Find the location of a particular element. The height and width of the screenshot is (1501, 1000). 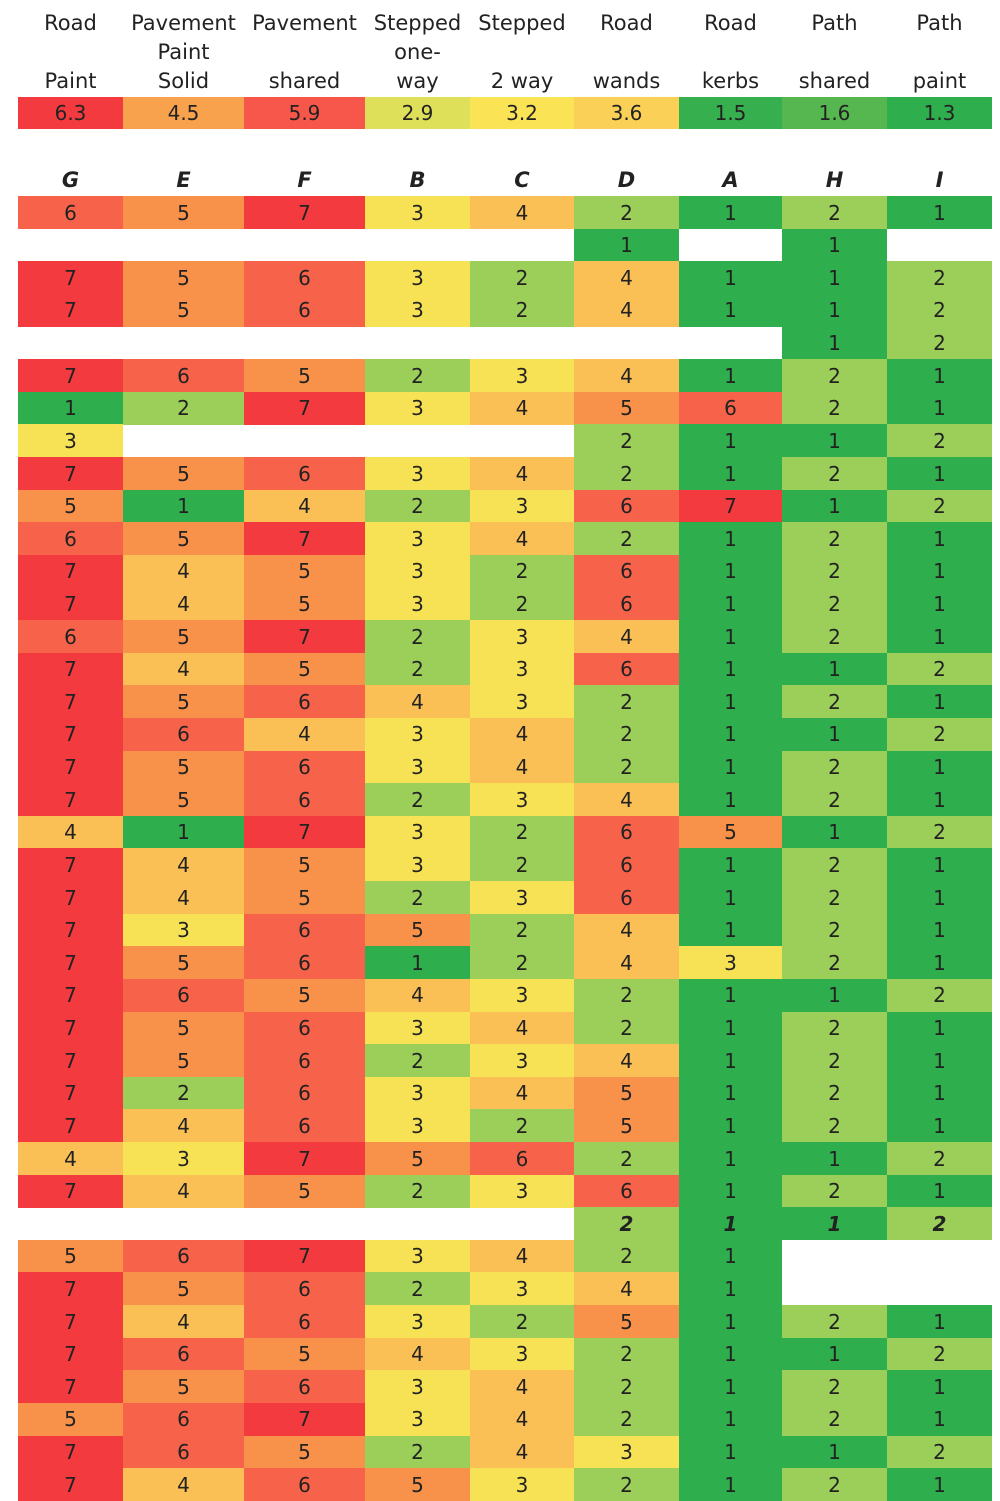

average-score-cell: 5.9 is located at coordinates (304, 113).